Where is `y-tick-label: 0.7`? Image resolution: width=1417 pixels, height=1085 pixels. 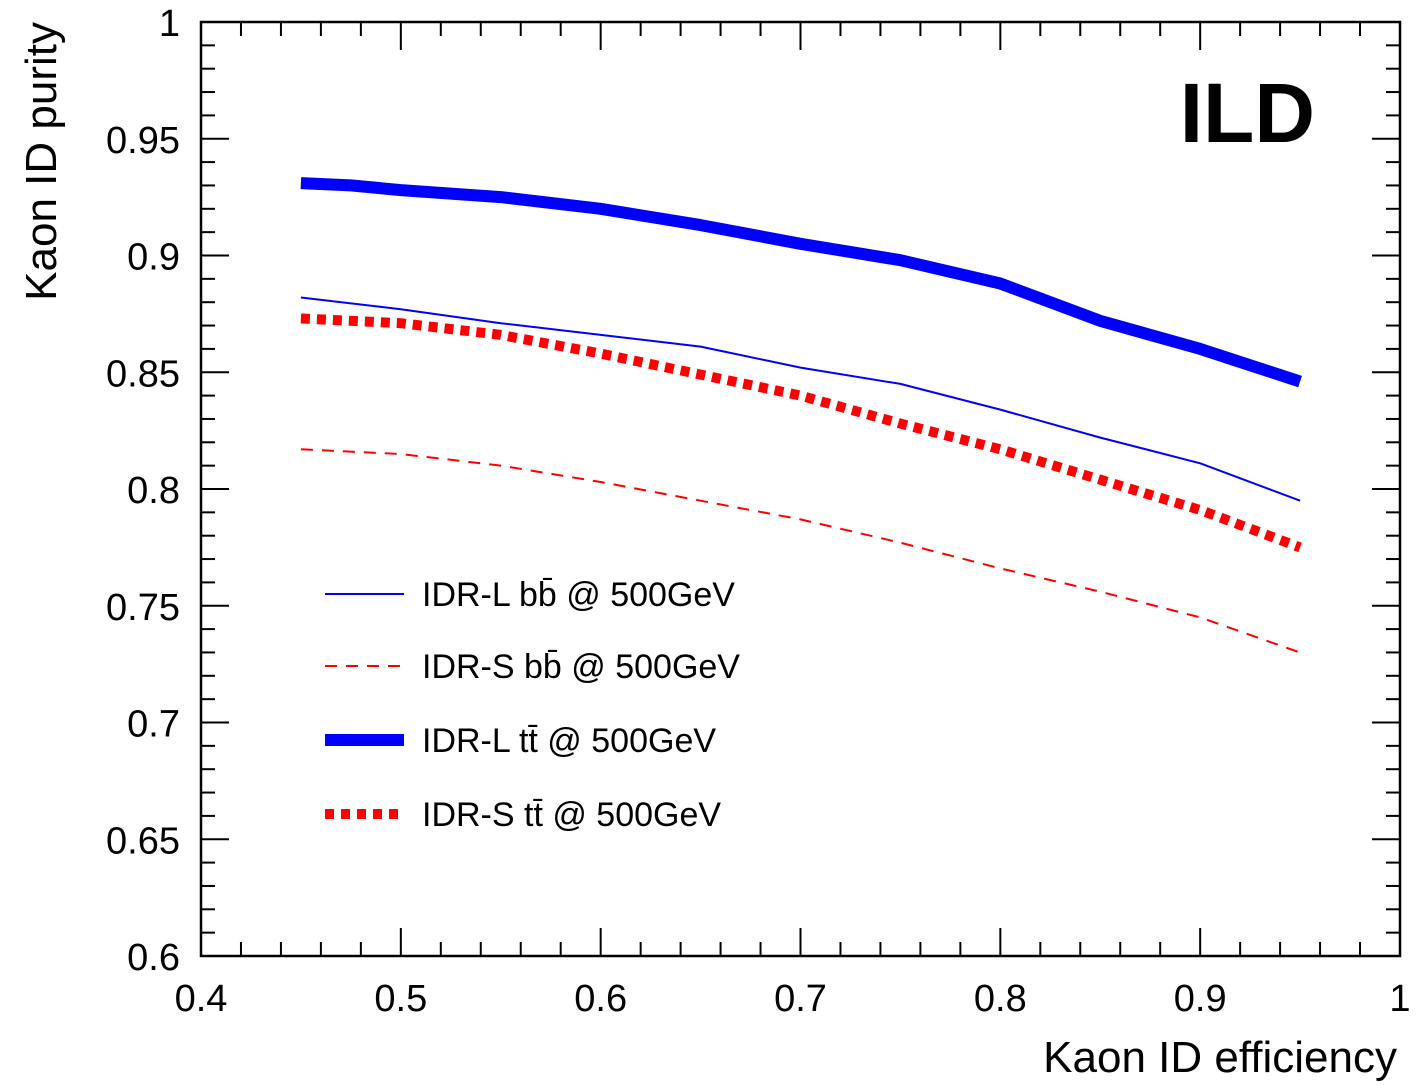 y-tick-label: 0.7 is located at coordinates (153, 725).